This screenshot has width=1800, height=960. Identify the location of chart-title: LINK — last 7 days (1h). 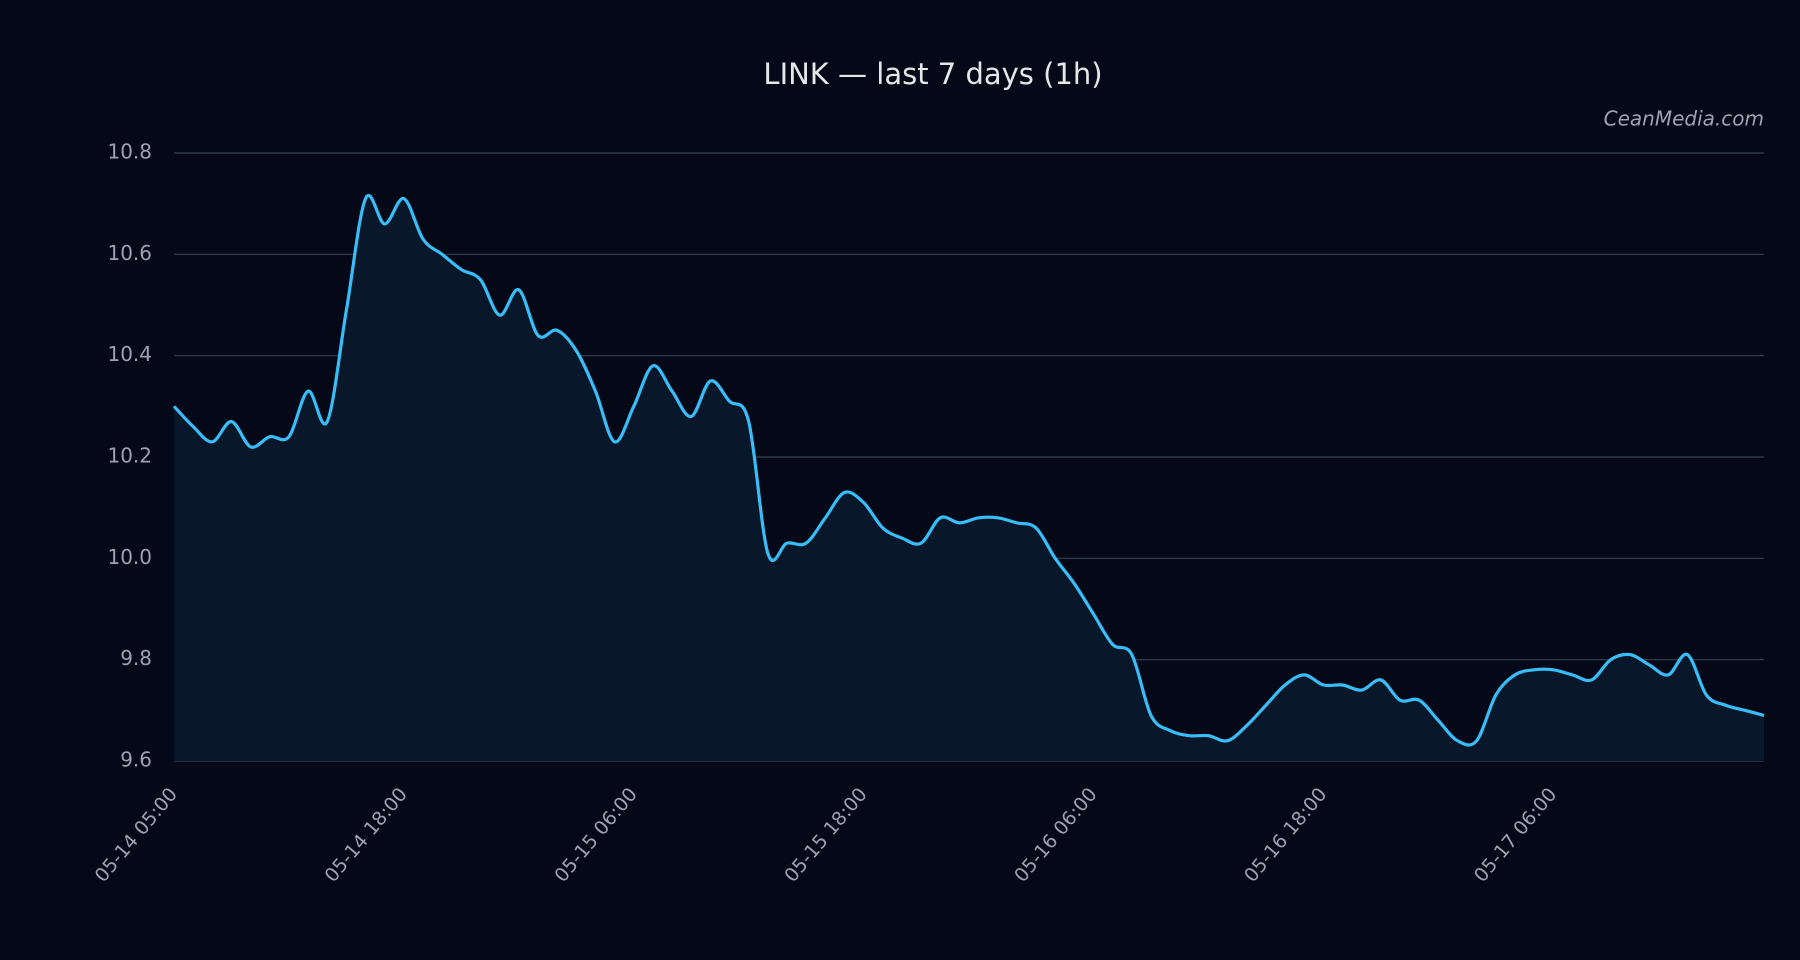
(932, 74).